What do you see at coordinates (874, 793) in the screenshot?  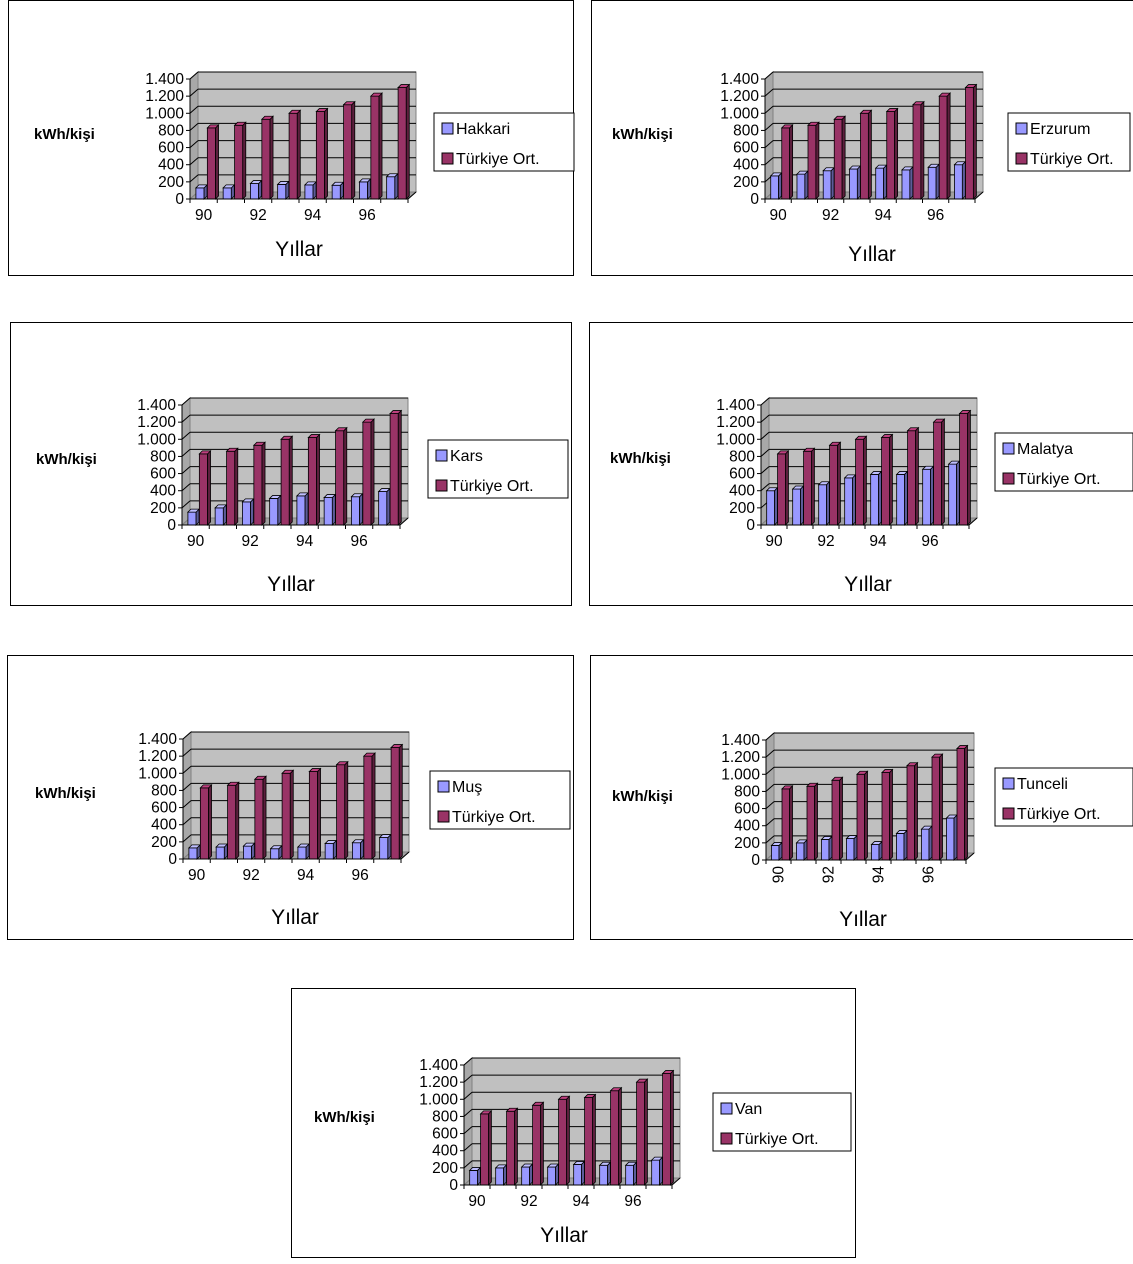 I see `plot-back-wall` at bounding box center [874, 793].